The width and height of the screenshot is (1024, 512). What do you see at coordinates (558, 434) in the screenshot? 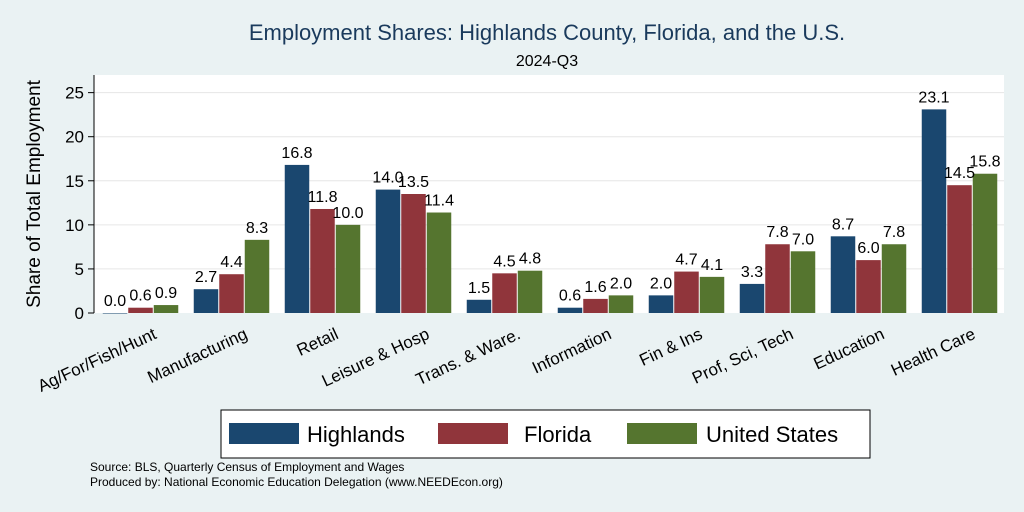
I see `legend-label: Florida` at bounding box center [558, 434].